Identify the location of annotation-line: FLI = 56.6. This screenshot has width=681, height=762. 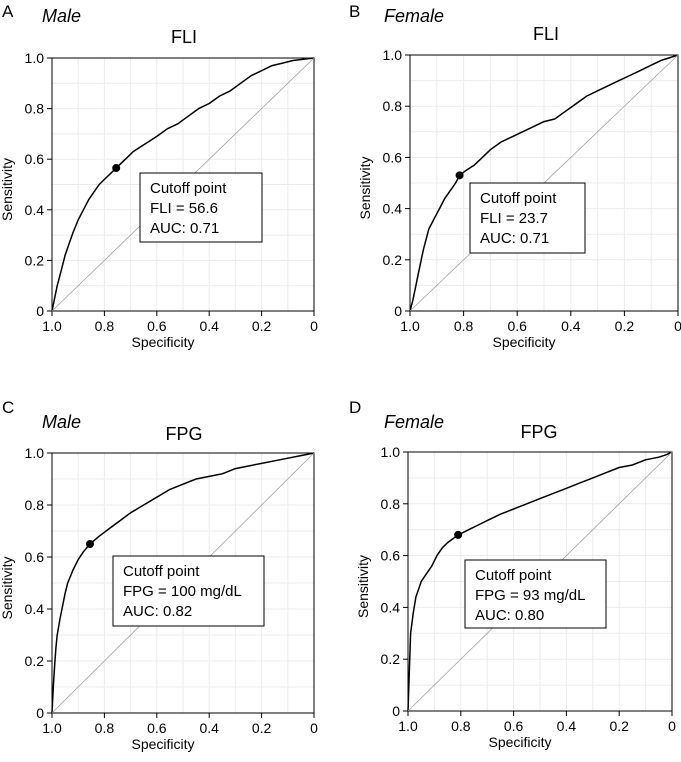
(184, 208).